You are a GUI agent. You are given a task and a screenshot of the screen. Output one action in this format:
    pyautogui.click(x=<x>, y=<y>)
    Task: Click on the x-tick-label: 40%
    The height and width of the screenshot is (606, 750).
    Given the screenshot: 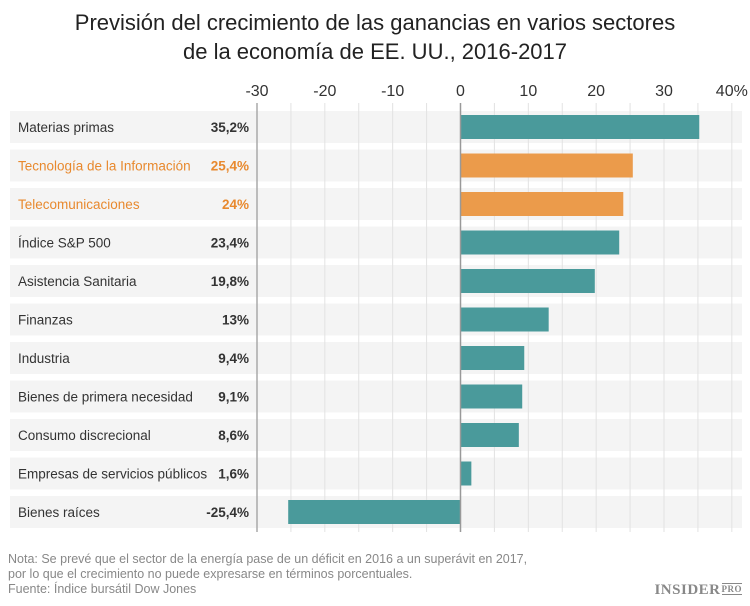 What is the action you would take?
    pyautogui.click(x=732, y=91)
    